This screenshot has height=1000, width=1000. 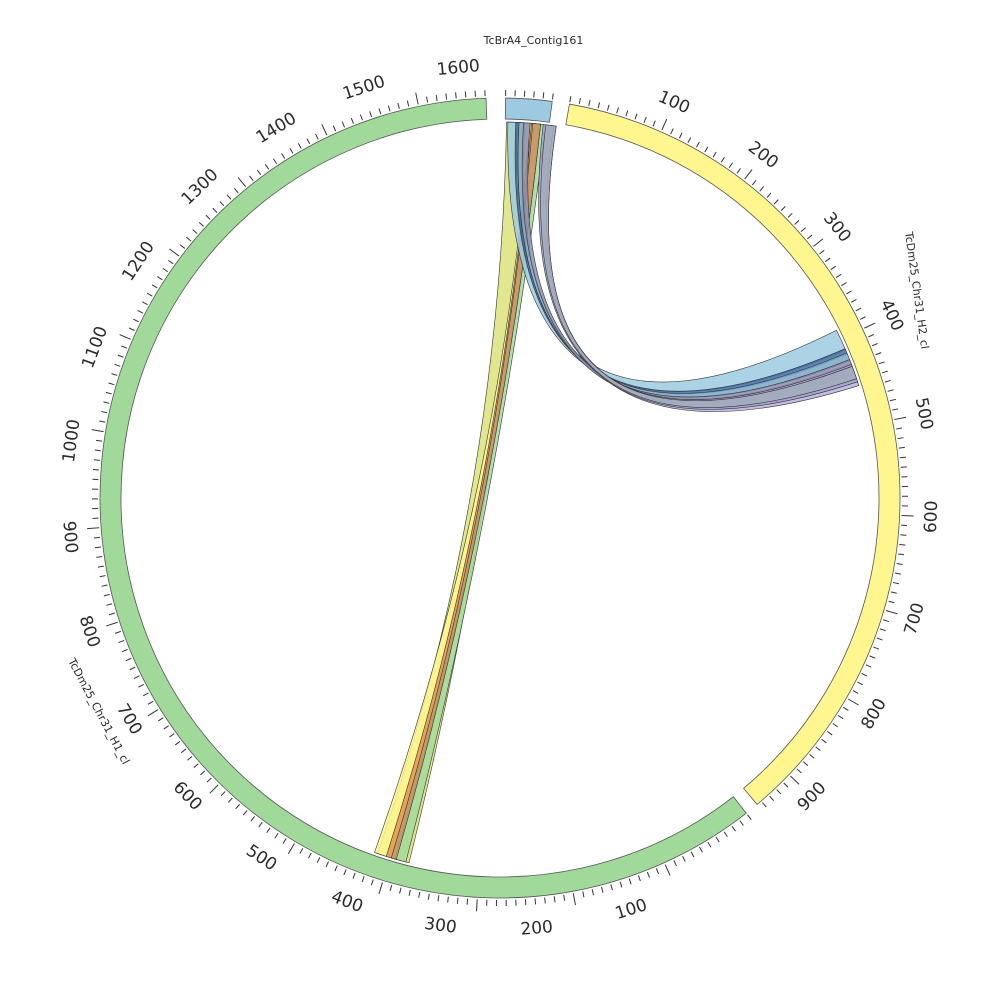 I want to click on tick-label-h2-700: 700, so click(x=915, y=619).